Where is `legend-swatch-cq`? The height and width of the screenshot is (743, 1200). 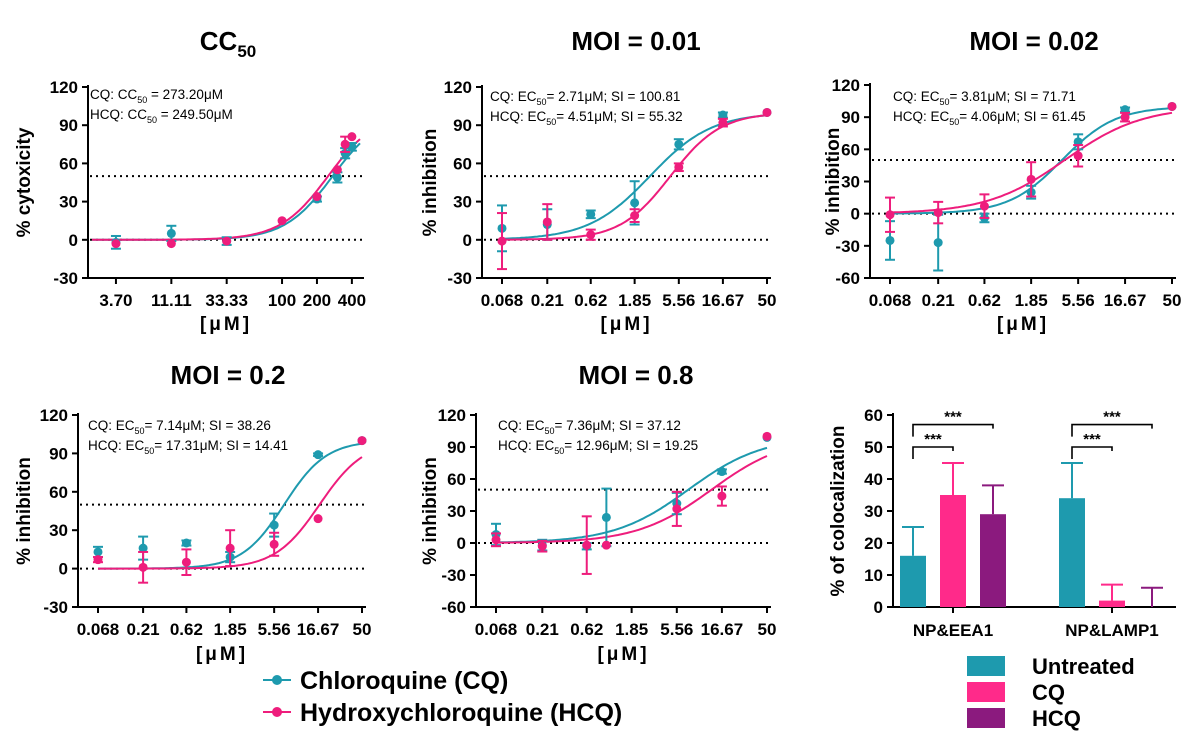 legend-swatch-cq is located at coordinates (986, 692).